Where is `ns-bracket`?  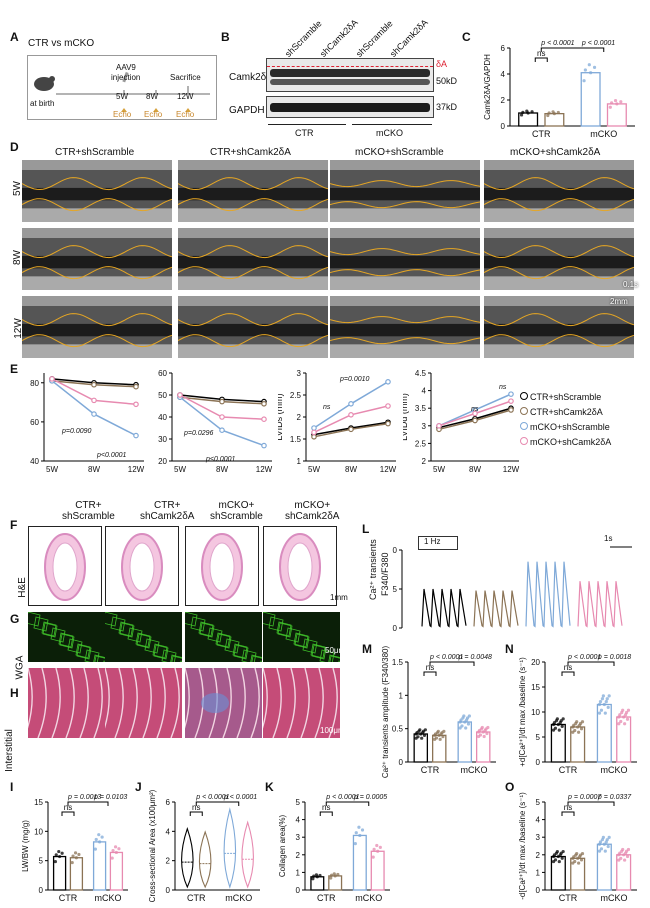 ns-bracket is located at coordinates (568, 813).